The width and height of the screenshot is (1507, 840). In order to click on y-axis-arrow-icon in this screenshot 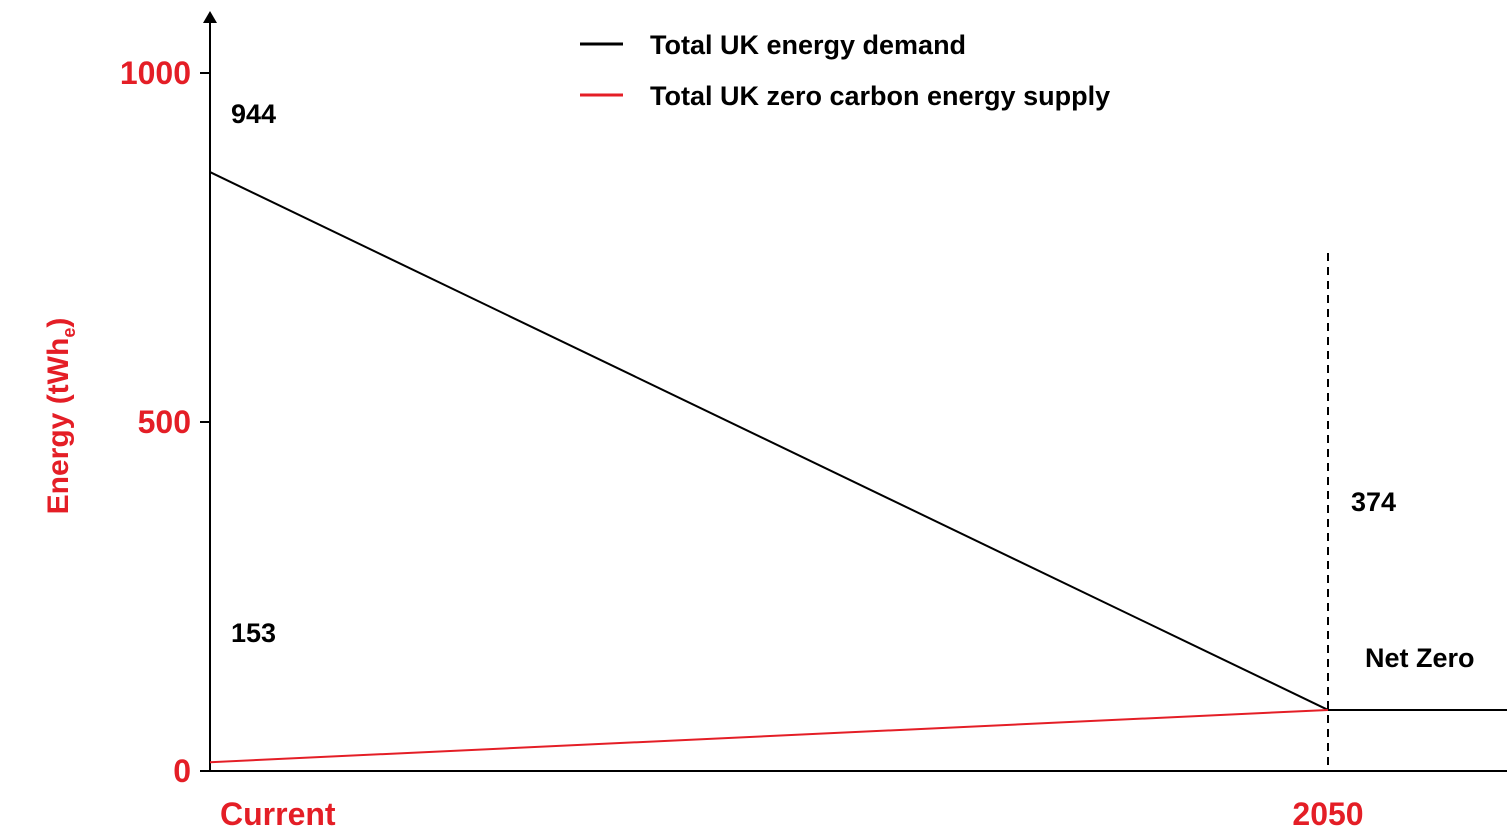, I will do `click(210, 17)`.